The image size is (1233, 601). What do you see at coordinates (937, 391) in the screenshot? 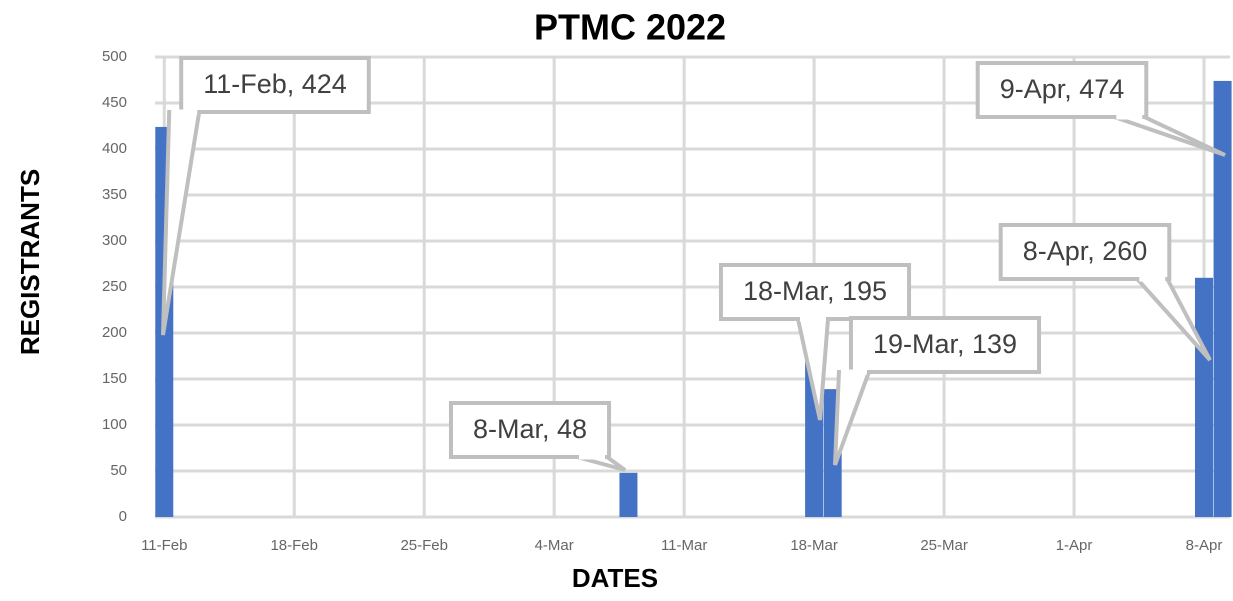
I see `data-label-callout: 19-Mar, 139` at bounding box center [937, 391].